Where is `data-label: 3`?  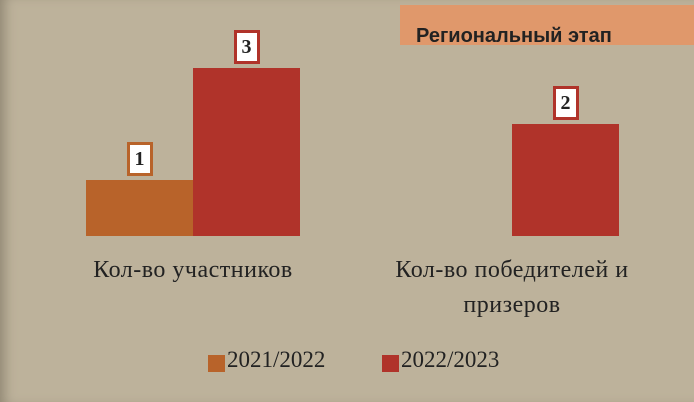
data-label: 3 is located at coordinates (246, 47).